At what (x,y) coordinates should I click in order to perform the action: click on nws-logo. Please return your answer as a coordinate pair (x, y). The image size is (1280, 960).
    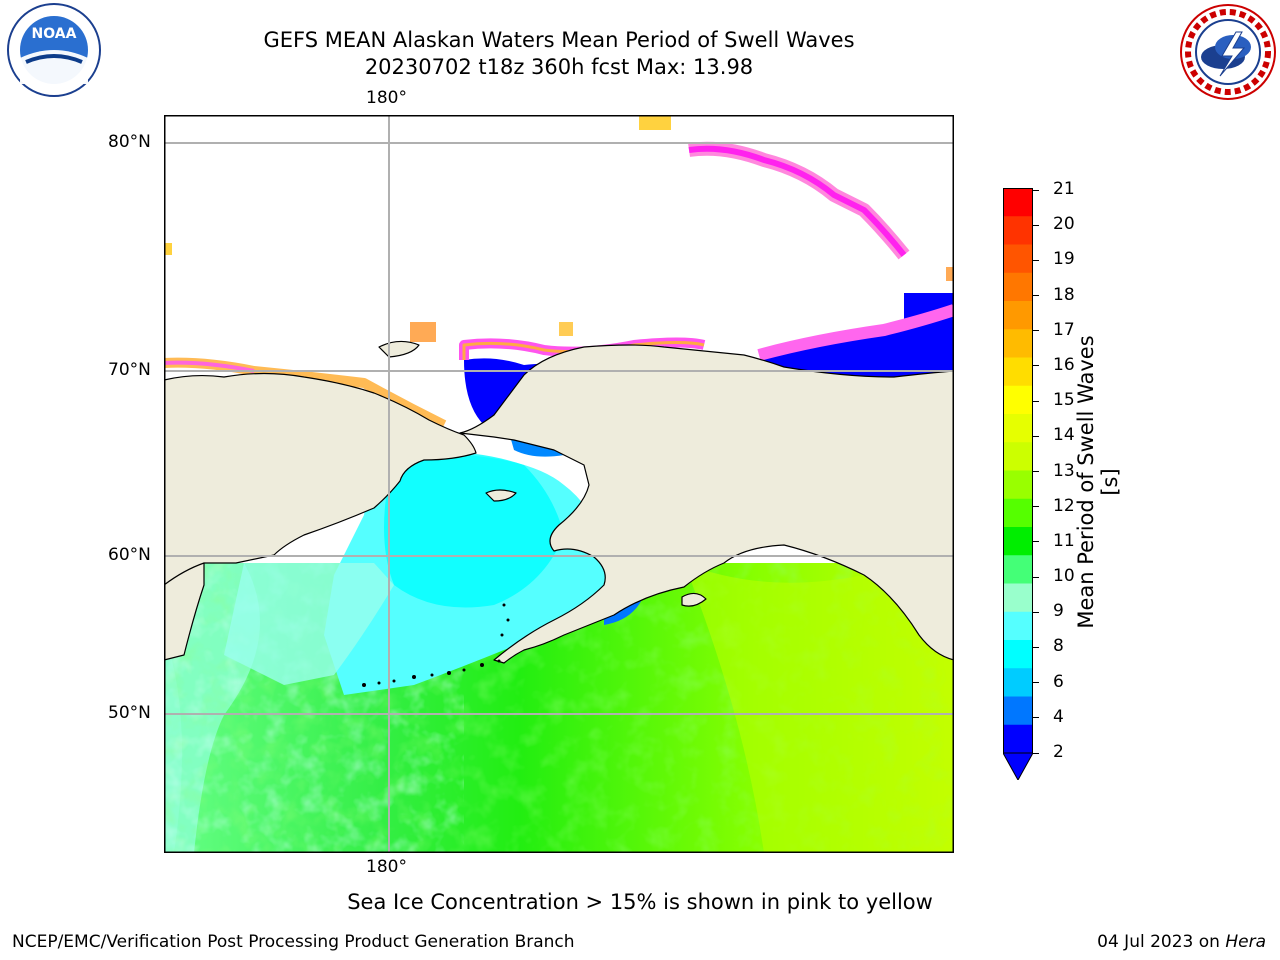
    Looking at the image, I should click on (1228, 52).